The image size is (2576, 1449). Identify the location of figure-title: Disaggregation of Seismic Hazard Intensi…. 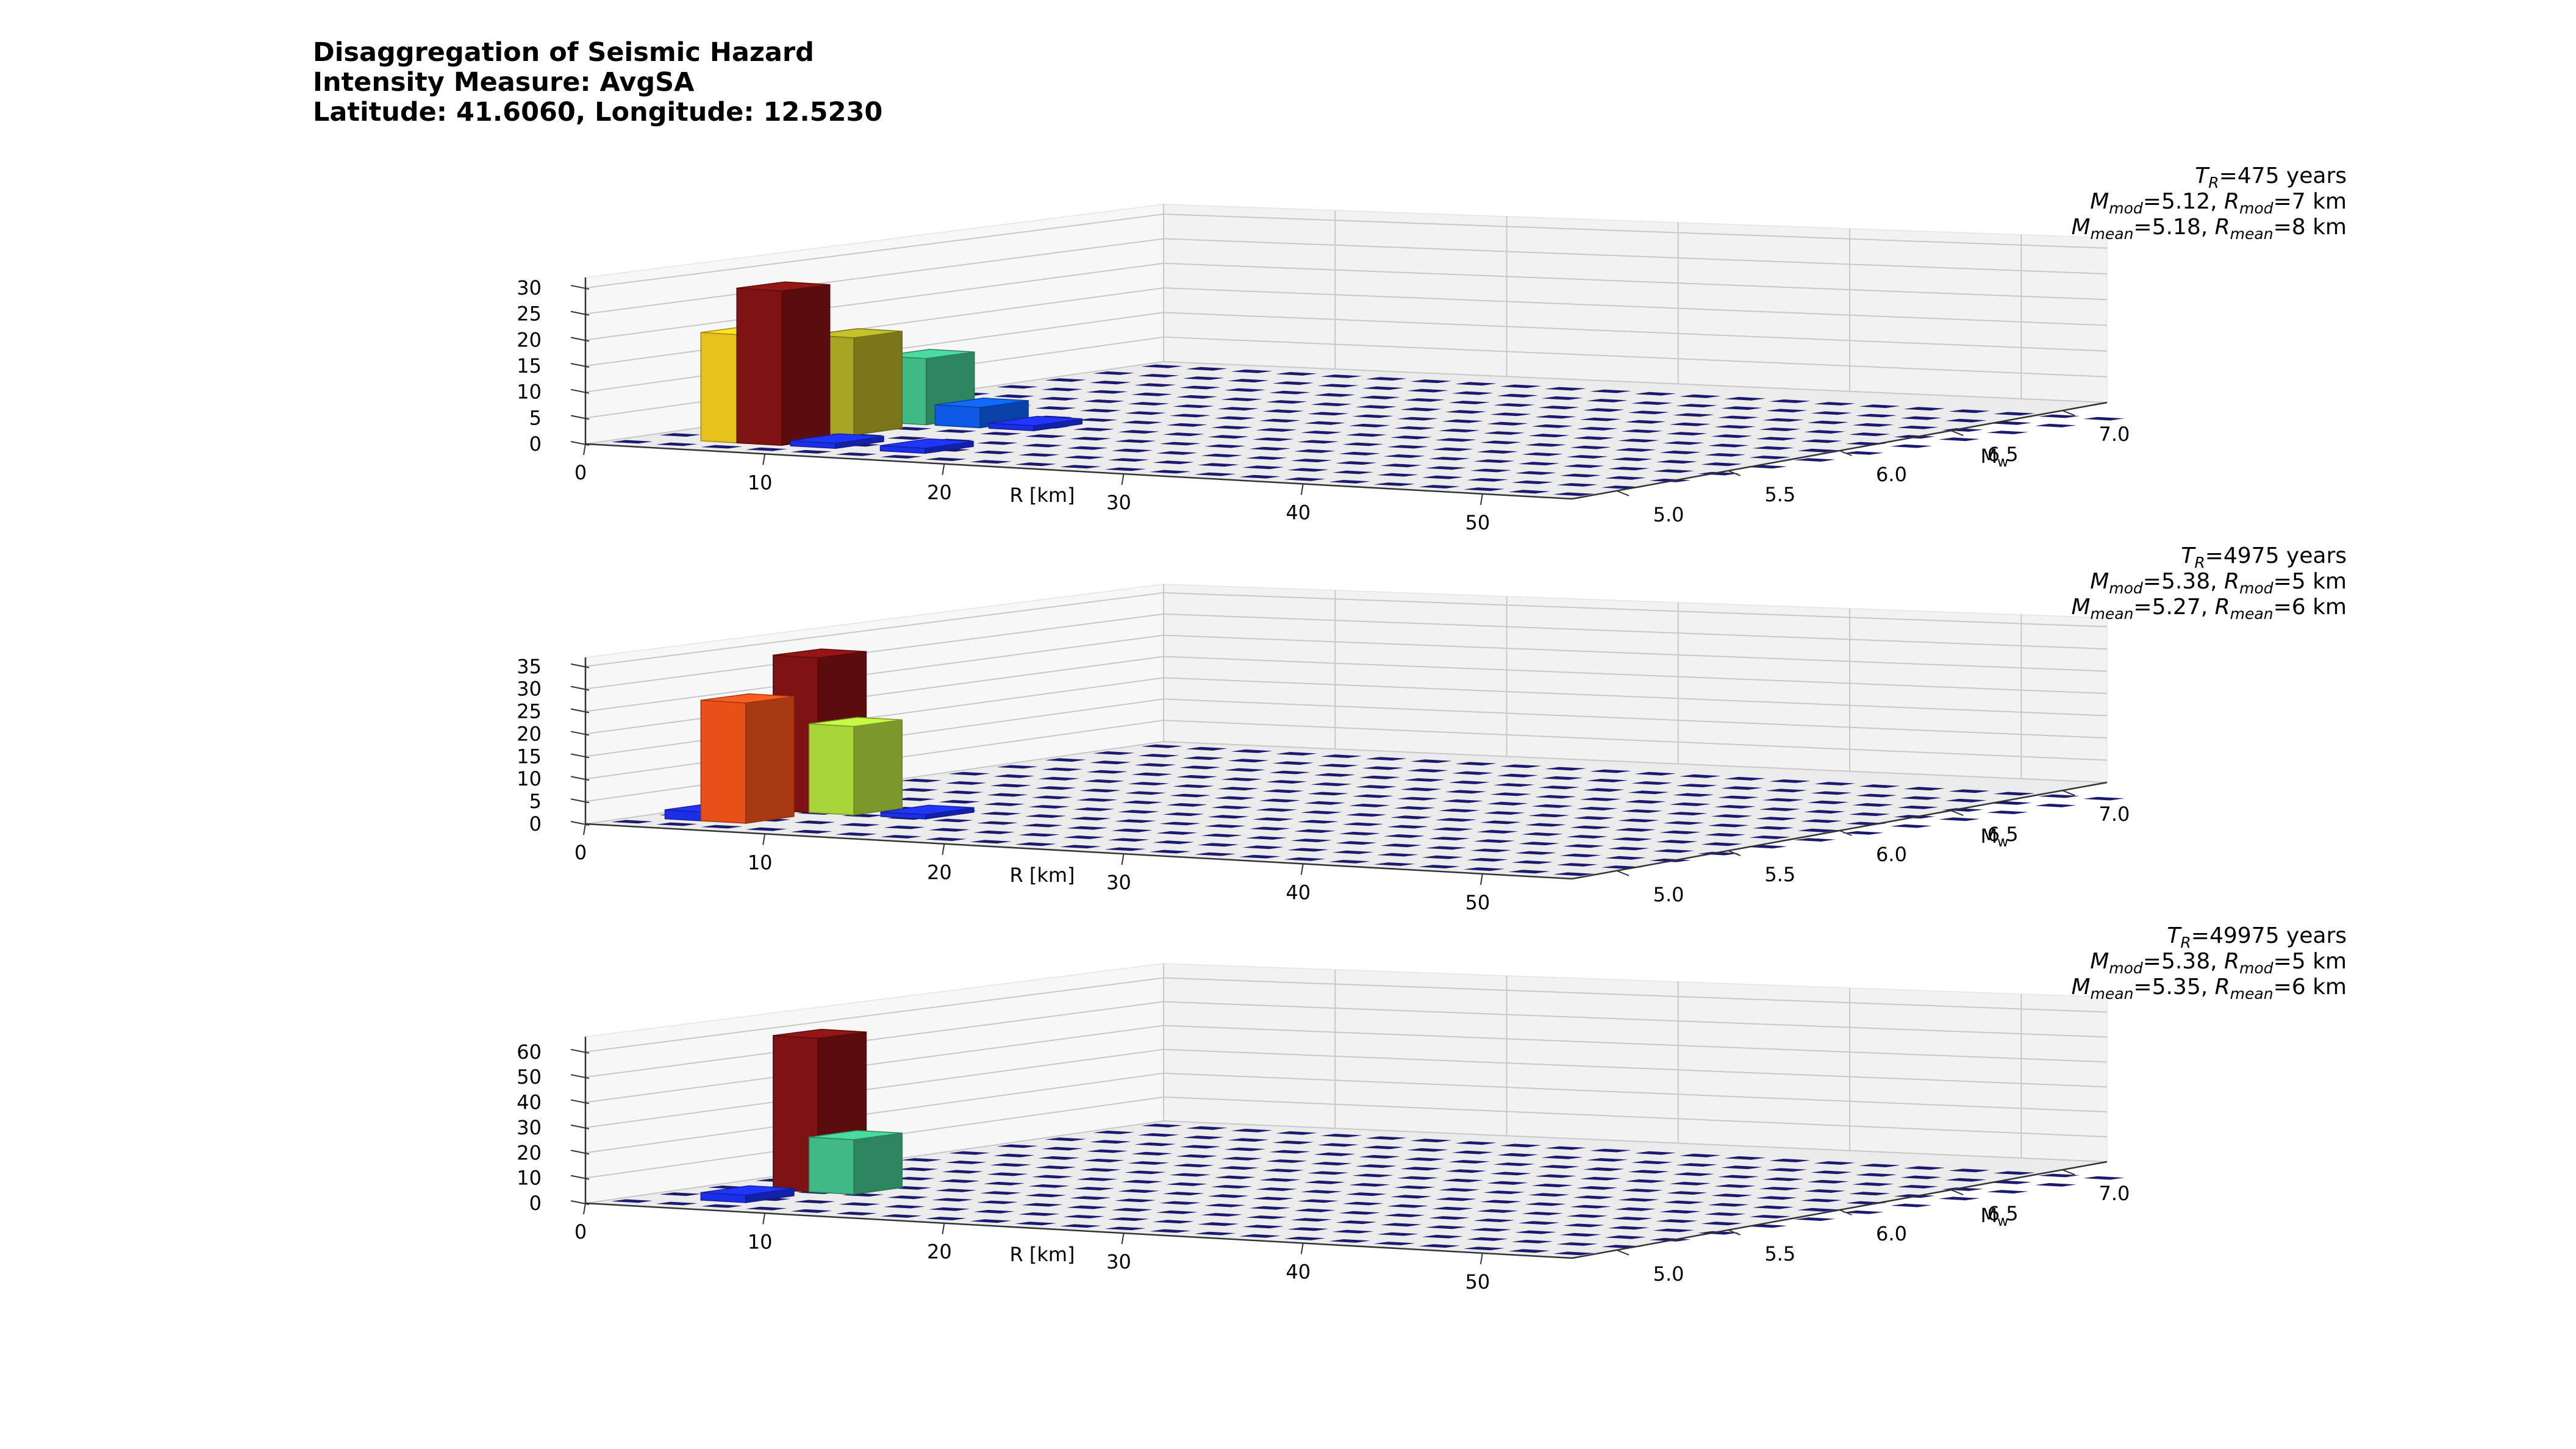
(597, 82).